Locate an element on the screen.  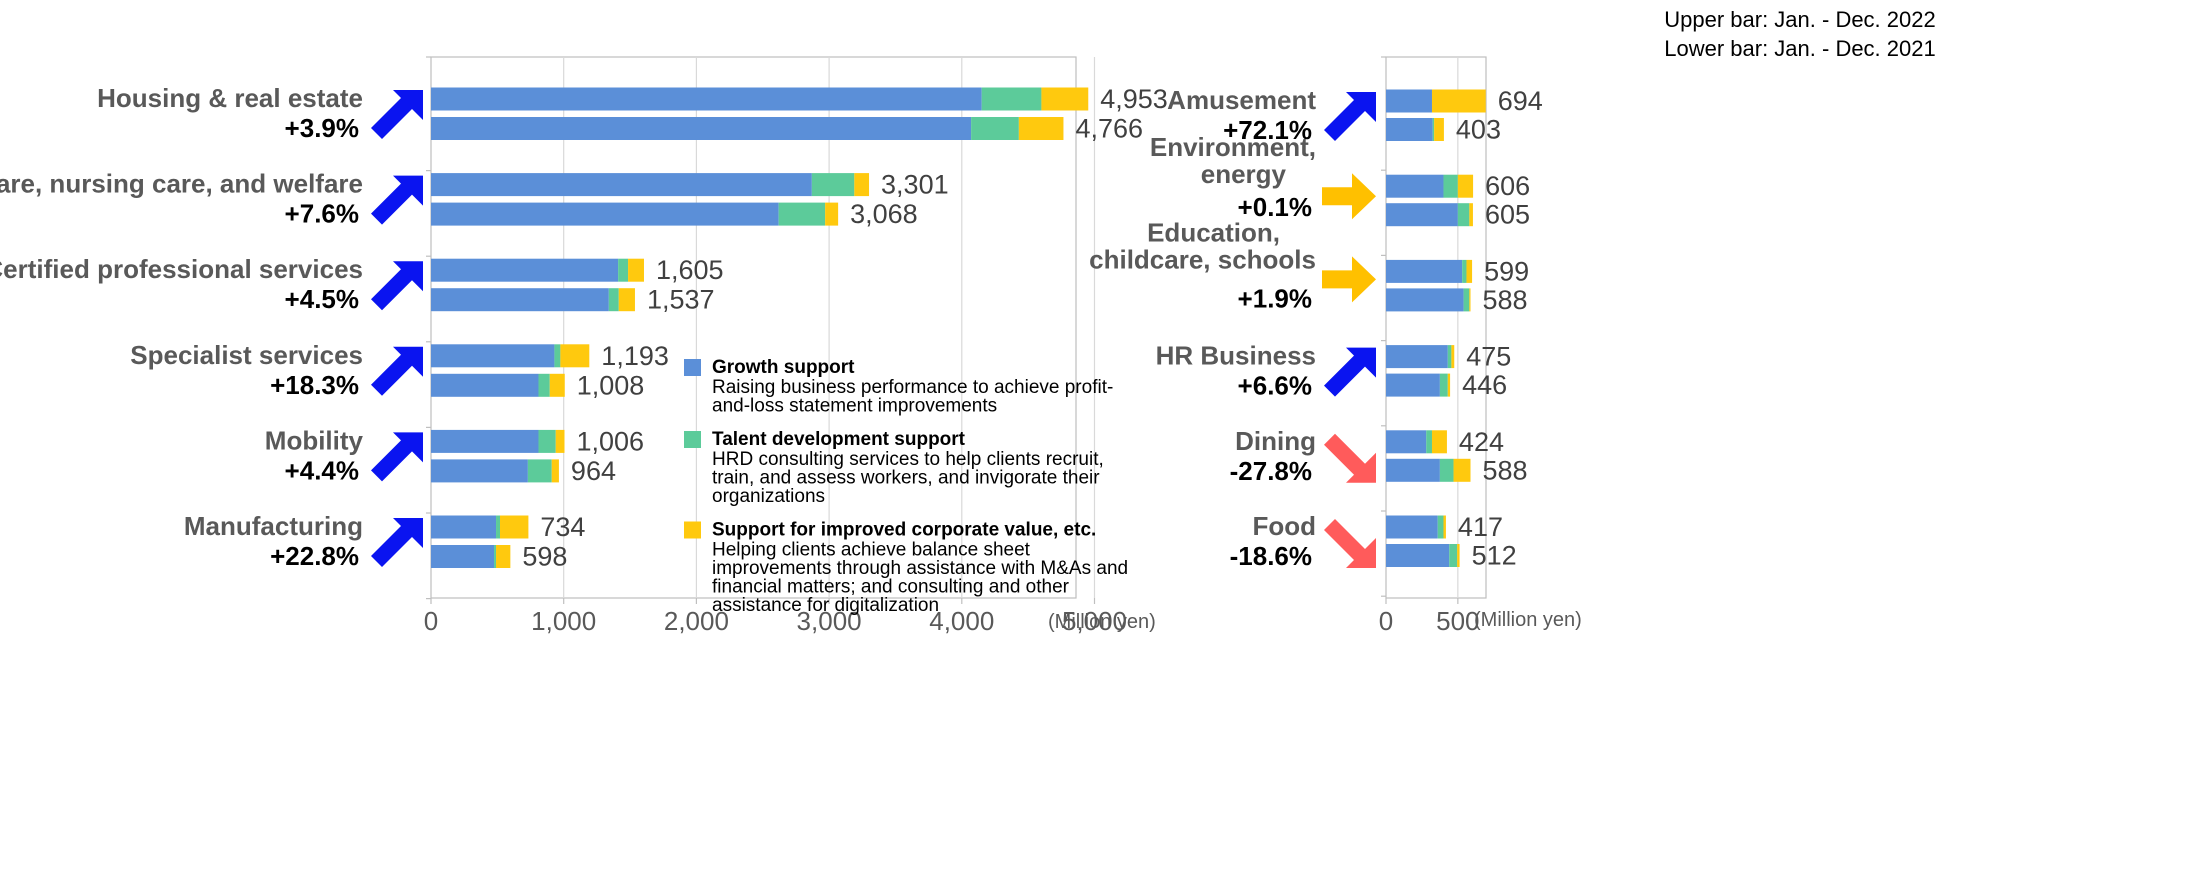
category-change: +4.5% is located at coordinates (322, 299).